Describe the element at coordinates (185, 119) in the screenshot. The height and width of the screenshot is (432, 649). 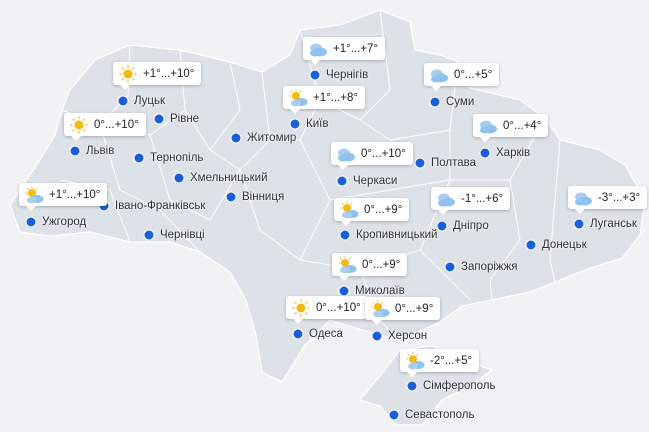
I see `city-label: Рівне` at that location.